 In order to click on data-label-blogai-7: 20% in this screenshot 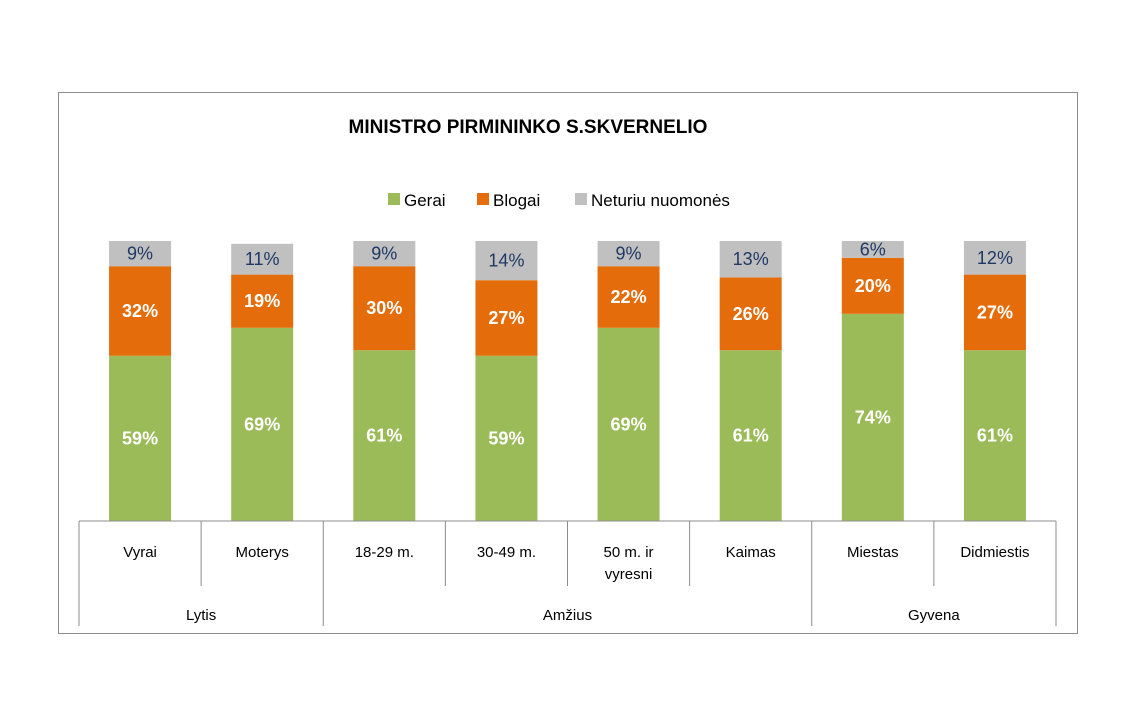, I will do `click(873, 286)`.